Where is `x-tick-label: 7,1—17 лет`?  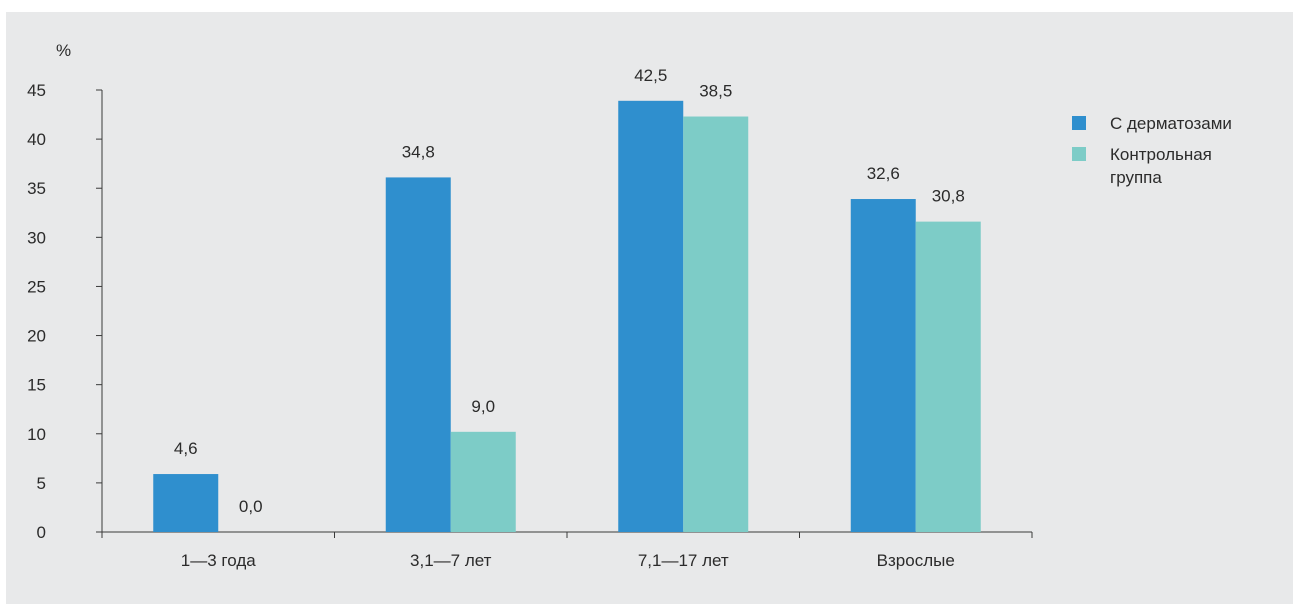 x-tick-label: 7,1—17 лет is located at coordinates (683, 560).